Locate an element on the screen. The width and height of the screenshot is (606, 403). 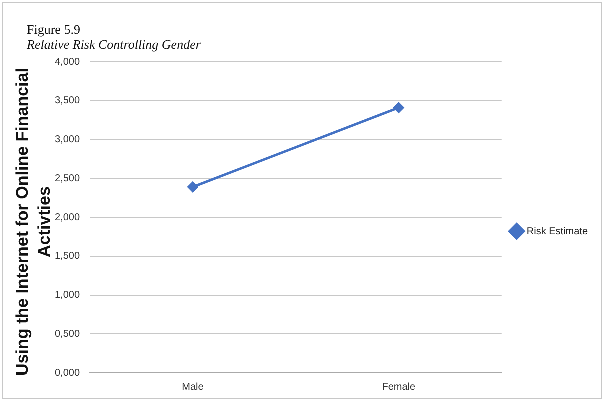
y-tick-label: 2,500 is located at coordinates (67, 178).